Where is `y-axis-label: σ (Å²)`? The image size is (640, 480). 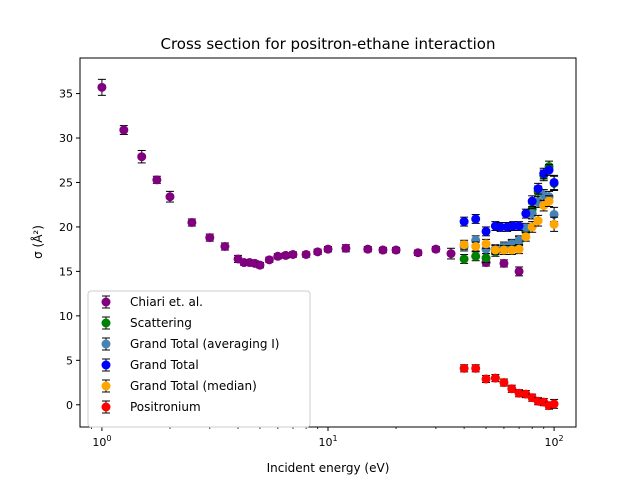
y-axis-label: σ (Å²) is located at coordinates (37, 242).